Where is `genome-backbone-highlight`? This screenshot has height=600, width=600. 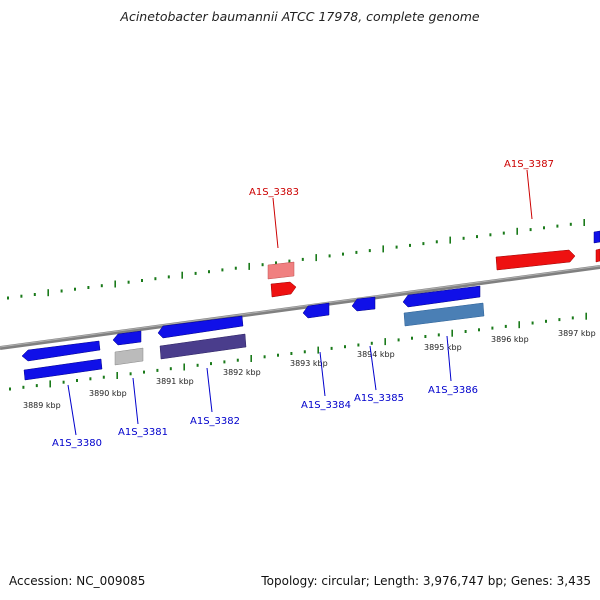 genome-backbone-highlight is located at coordinates (300, 306).